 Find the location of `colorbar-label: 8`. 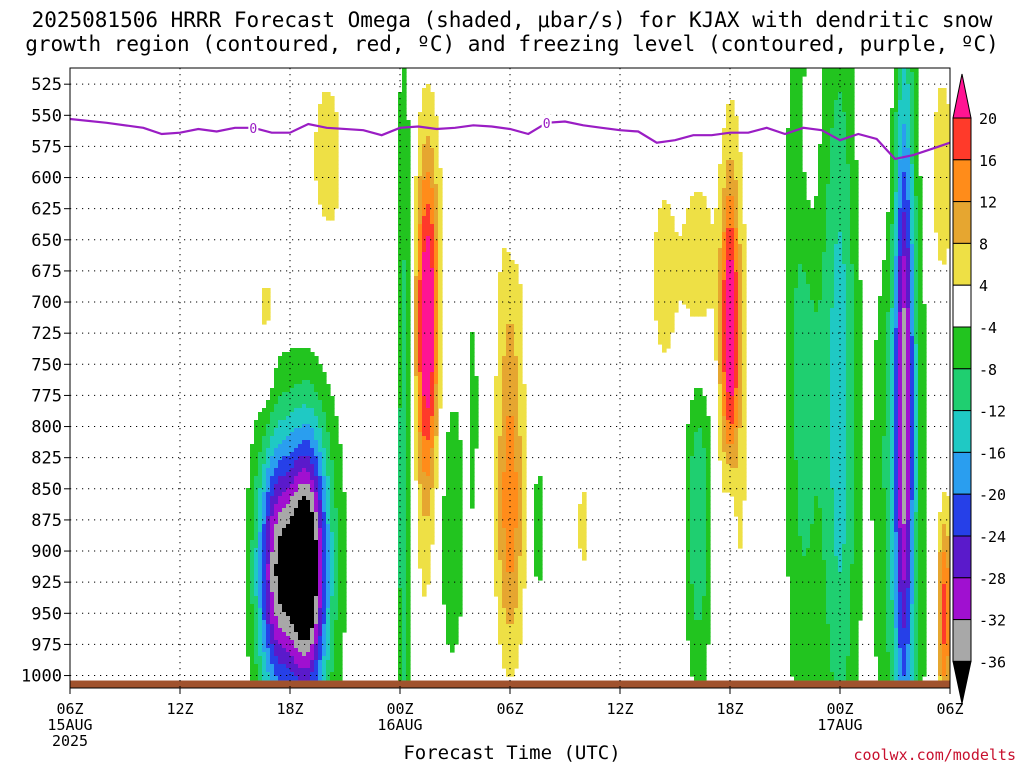

colorbar-label: 8 is located at coordinates (983, 244).